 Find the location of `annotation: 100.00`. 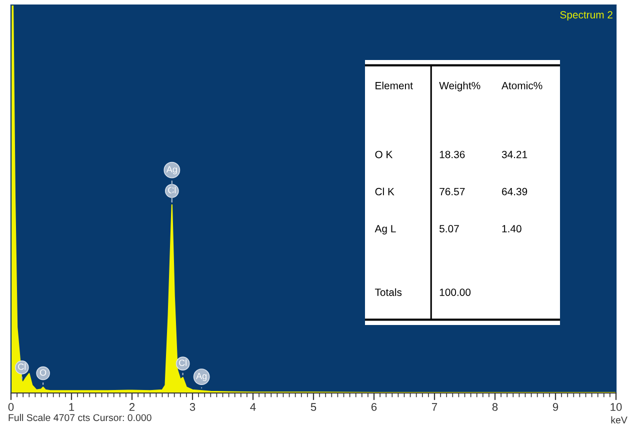

annotation: 100.00 is located at coordinates (455, 292).